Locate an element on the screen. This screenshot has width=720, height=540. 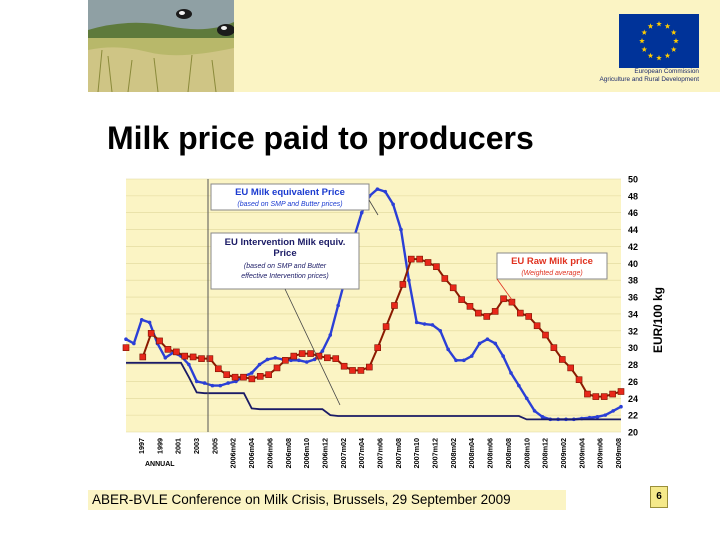
x-tick-label: 2008m06 is located at coordinates (490, 453).